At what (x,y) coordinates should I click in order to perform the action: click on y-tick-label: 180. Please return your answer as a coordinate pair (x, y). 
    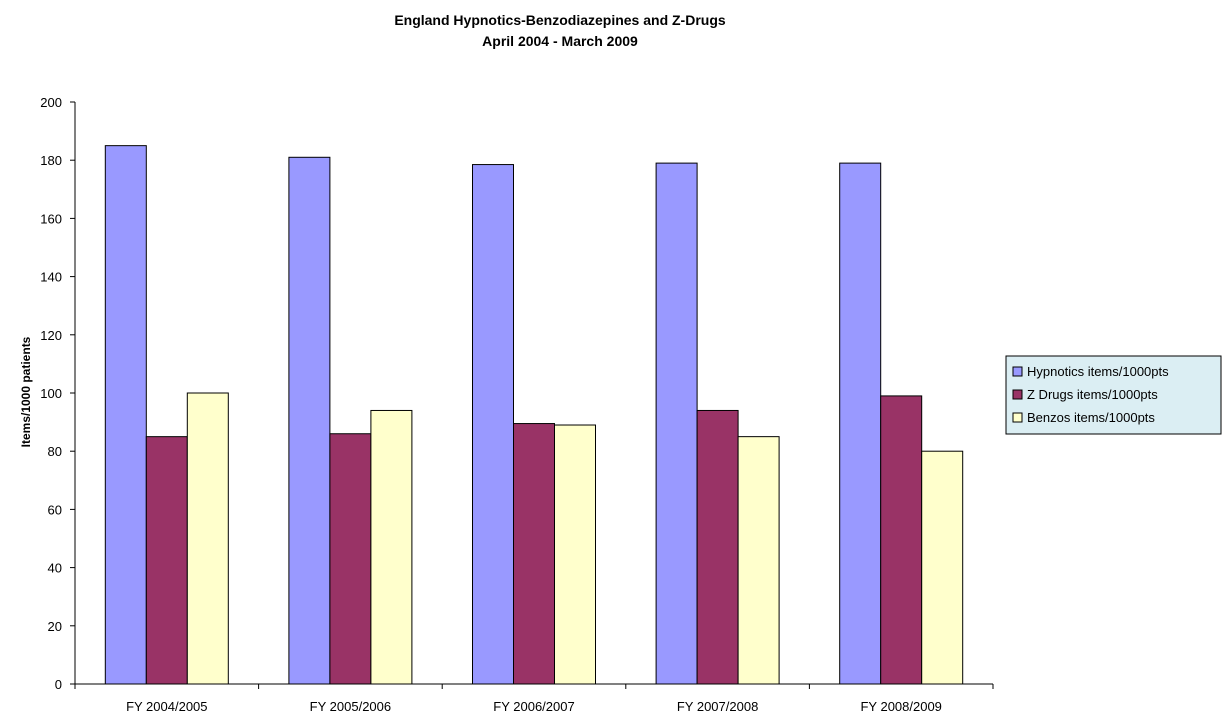
    Looking at the image, I should click on (51, 160).